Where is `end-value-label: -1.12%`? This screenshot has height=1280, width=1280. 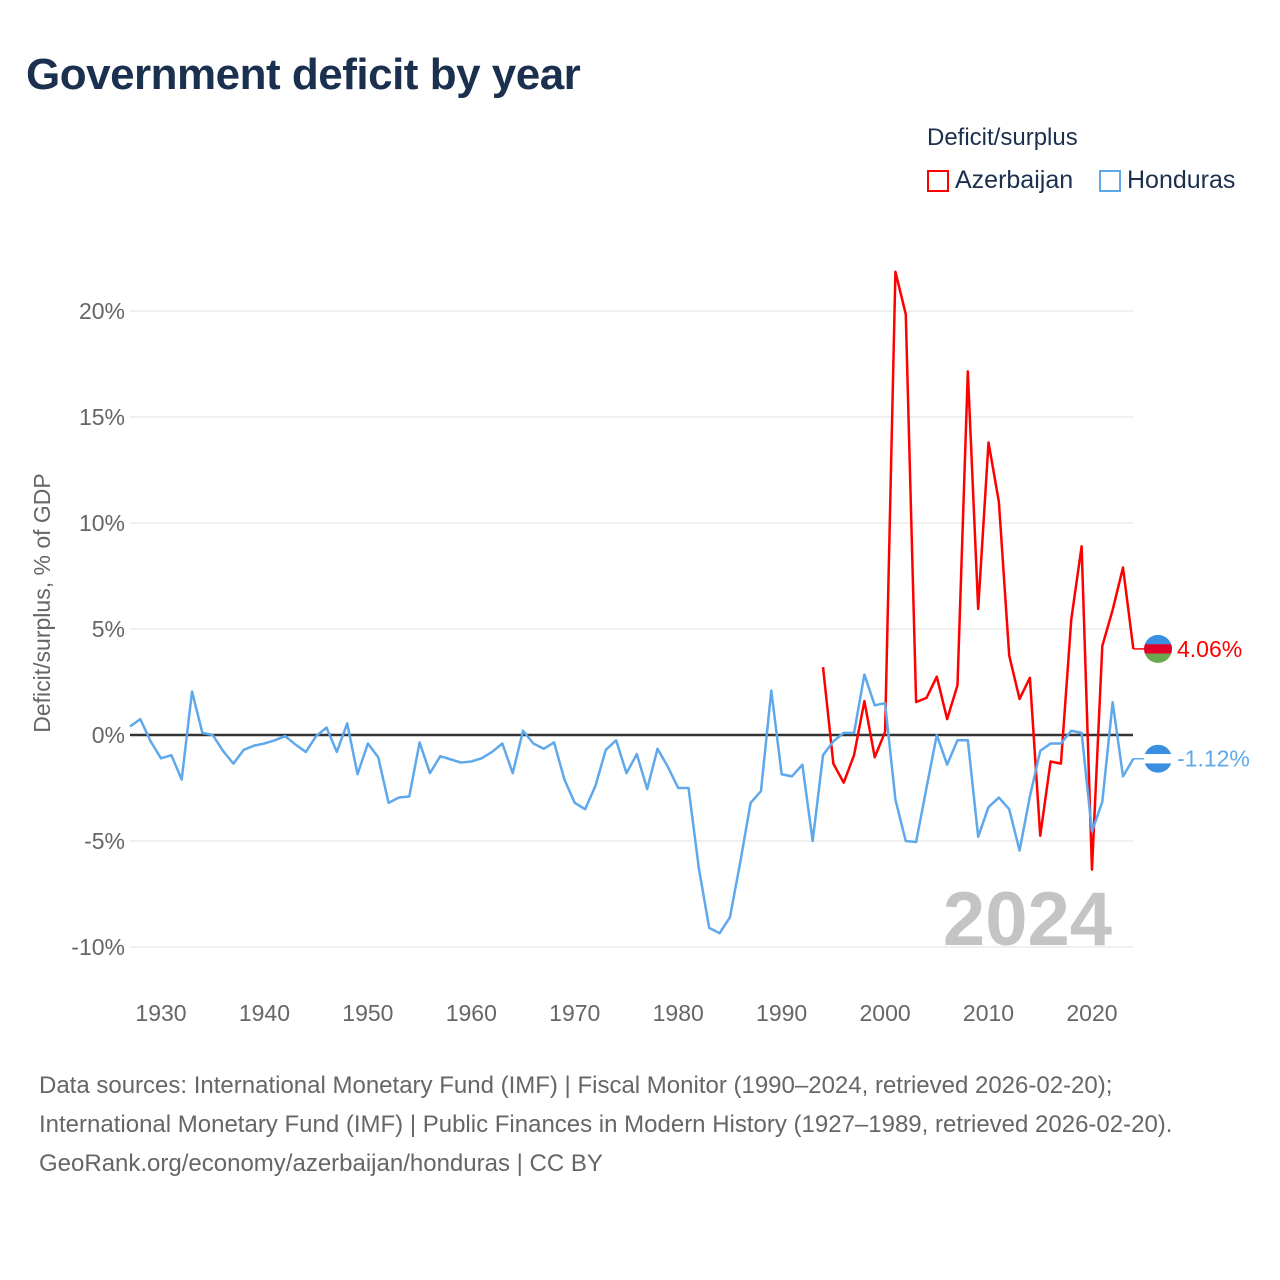
end-value-label: -1.12% is located at coordinates (1213, 759).